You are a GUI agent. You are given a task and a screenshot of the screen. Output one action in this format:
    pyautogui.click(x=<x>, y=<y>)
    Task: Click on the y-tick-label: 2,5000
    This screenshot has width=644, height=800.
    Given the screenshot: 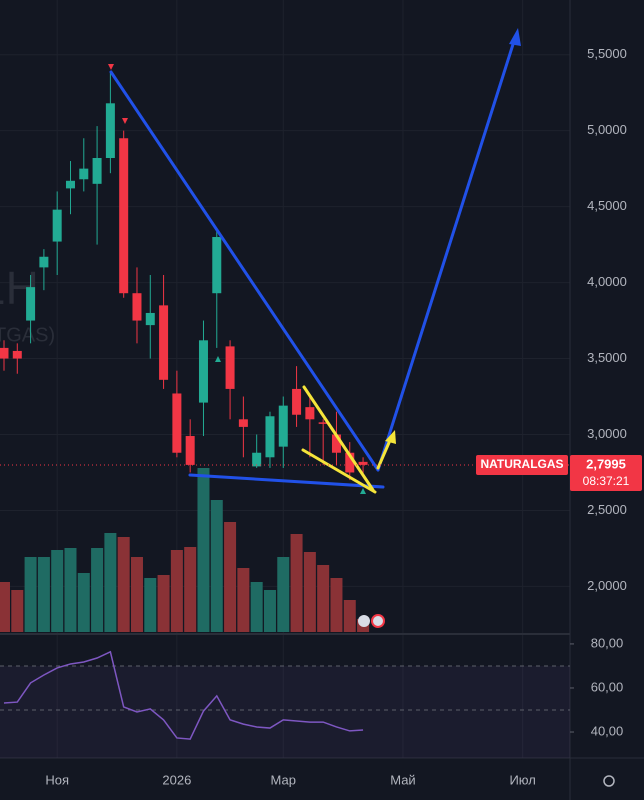 What is the action you would take?
    pyautogui.click(x=607, y=509)
    